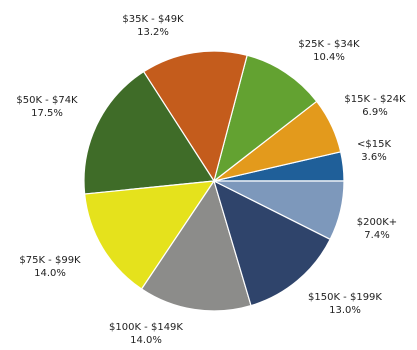 The height and width of the screenshot is (350, 417). Describe the element at coordinates (279, 210) in the screenshot. I see `pie-slice-200k` at that location.